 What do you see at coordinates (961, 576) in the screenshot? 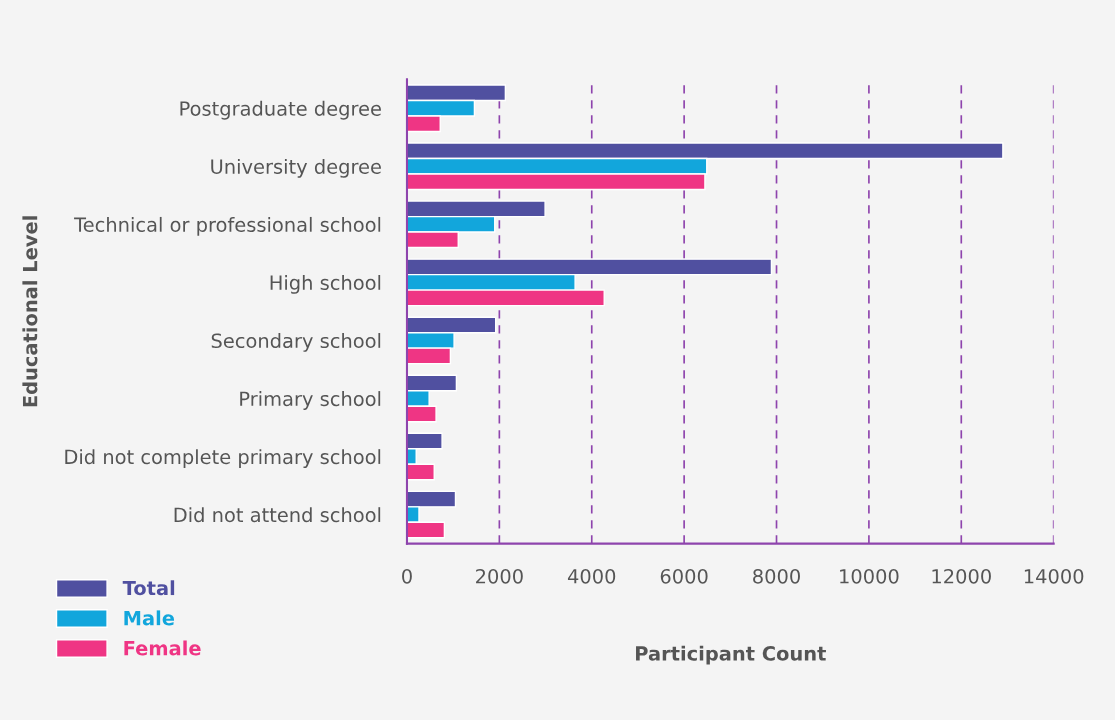
I see `x-tick-label: 12000` at bounding box center [961, 576].